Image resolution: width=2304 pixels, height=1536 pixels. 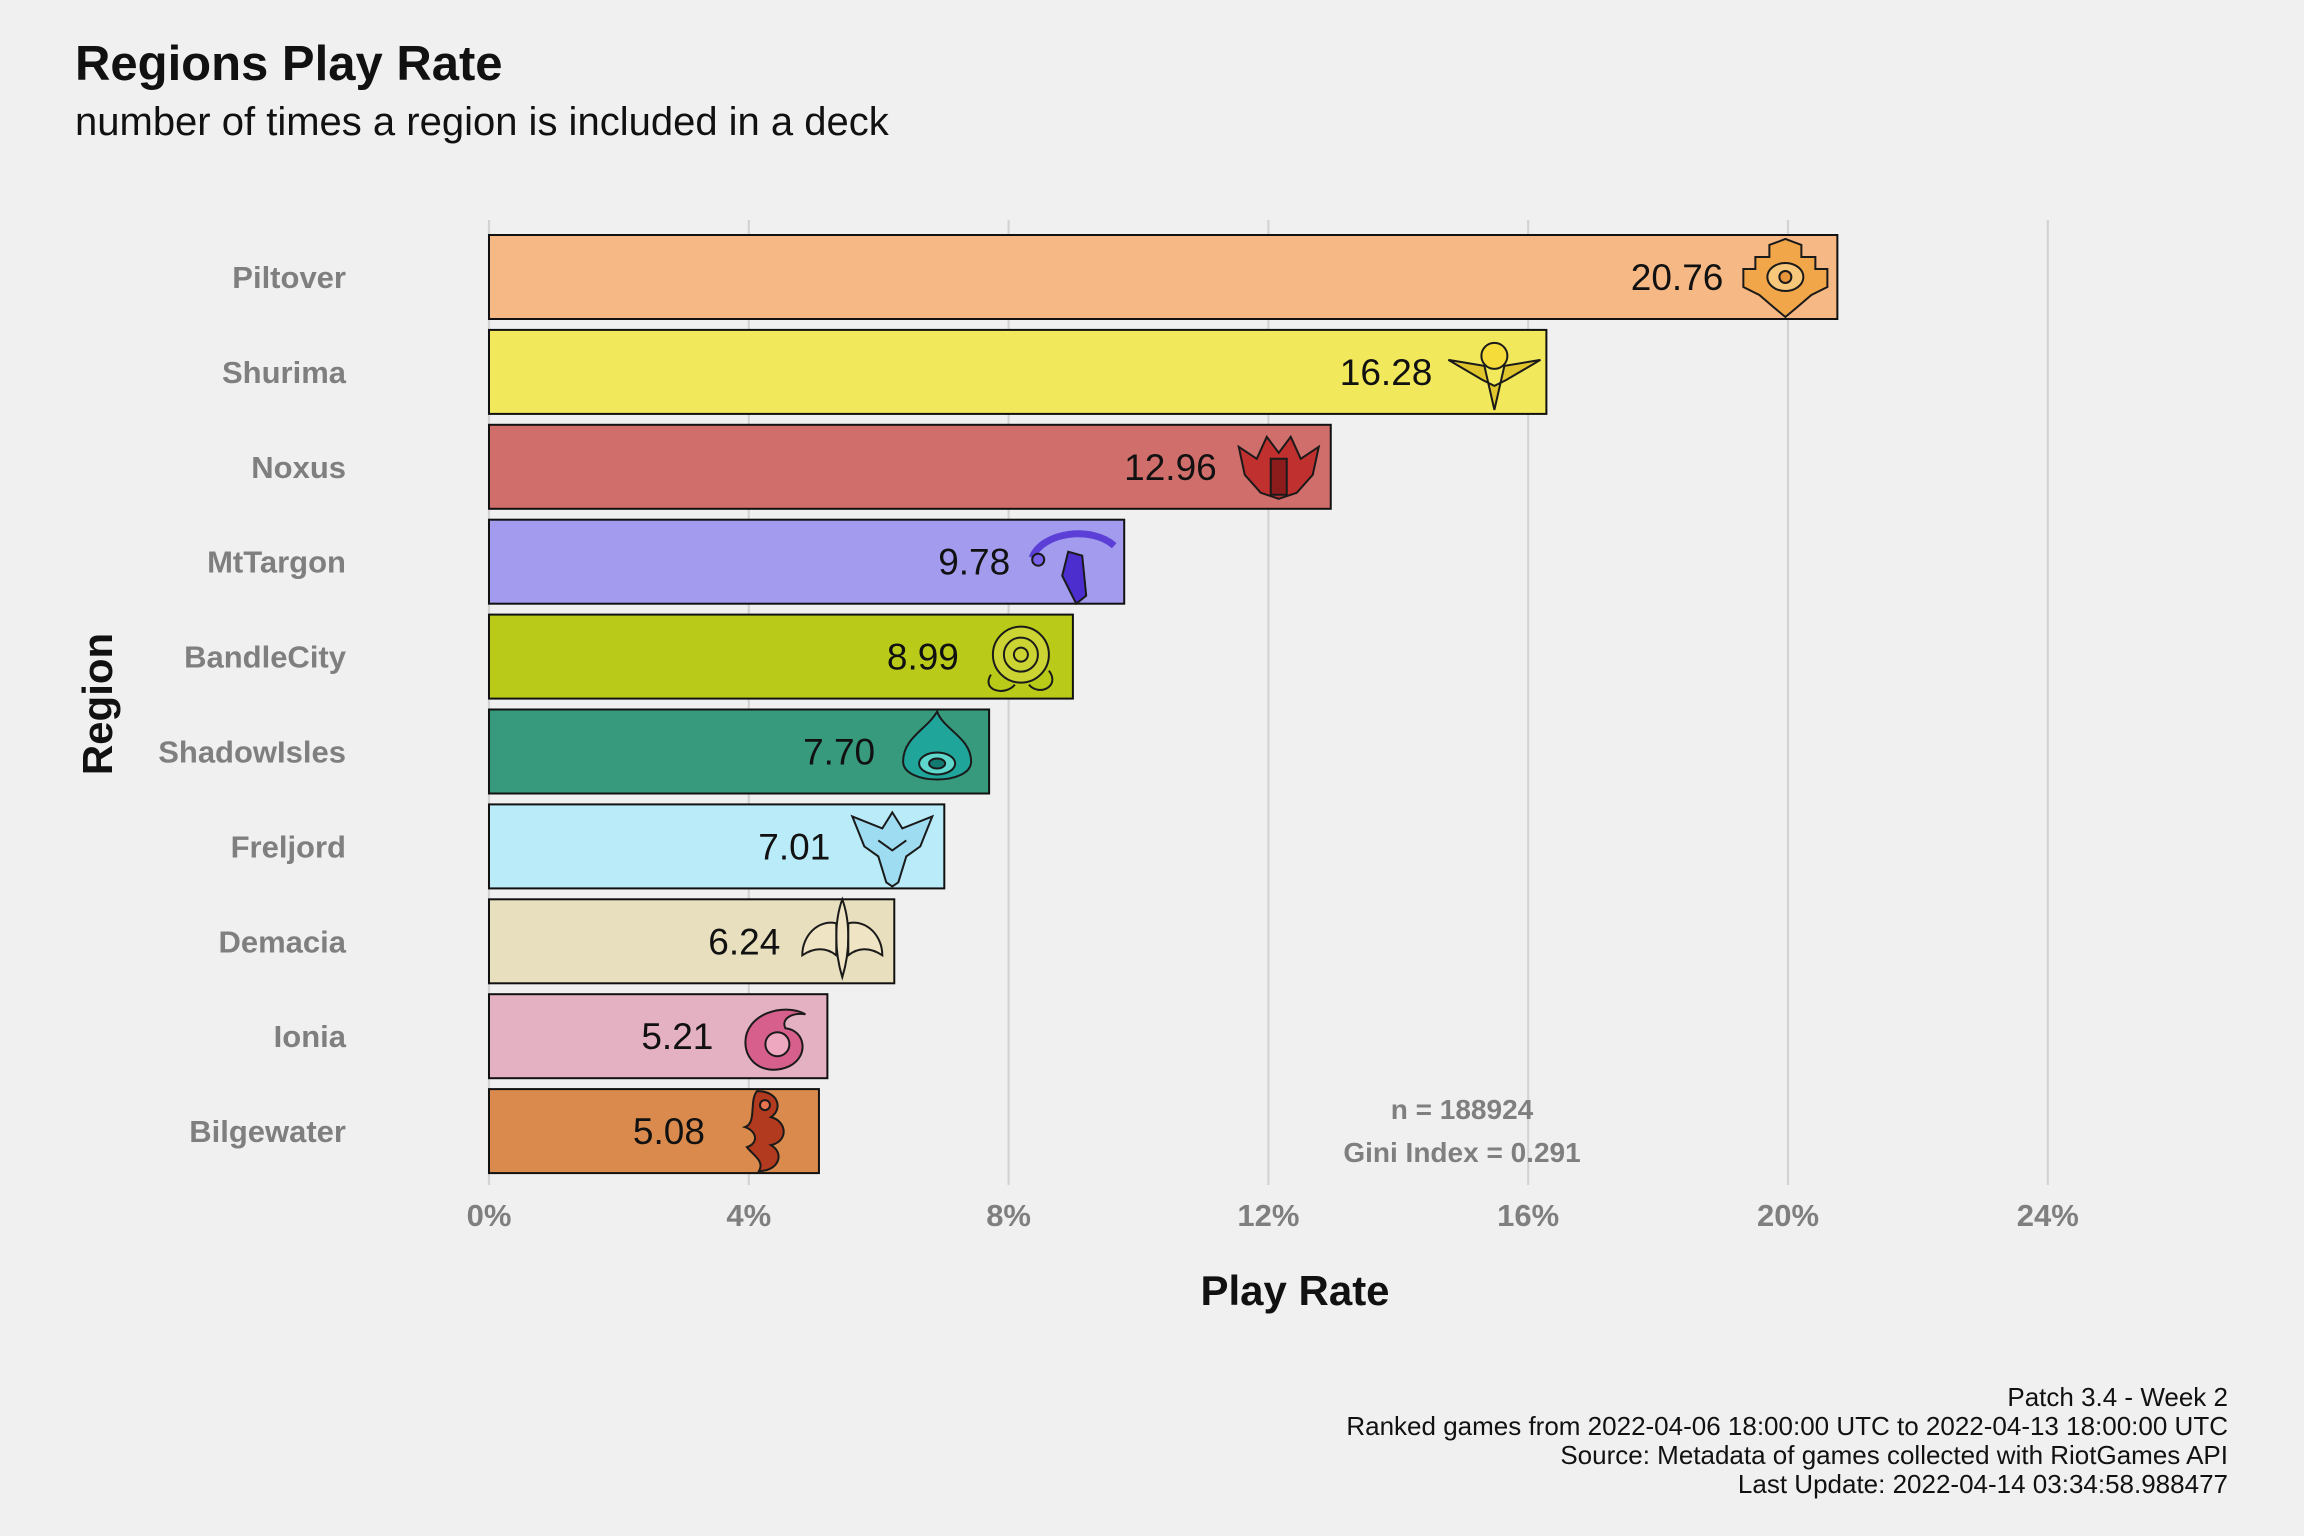 What do you see at coordinates (669, 1131) in the screenshot?
I see `bar-value-label: 5.08` at bounding box center [669, 1131].